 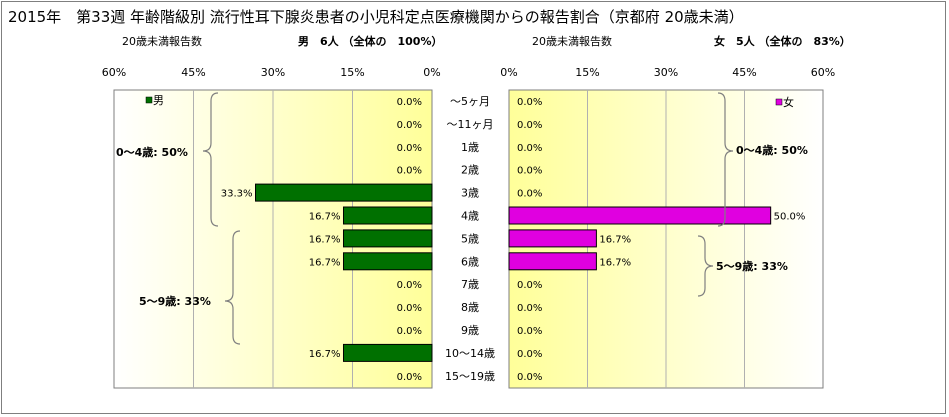 I want to click on female-summary: 女 5人 （全体の 83%）, so click(x=782, y=41).